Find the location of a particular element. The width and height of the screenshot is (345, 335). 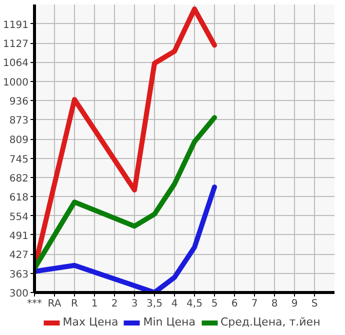

y-tick-label: 873 is located at coordinates (19, 121).